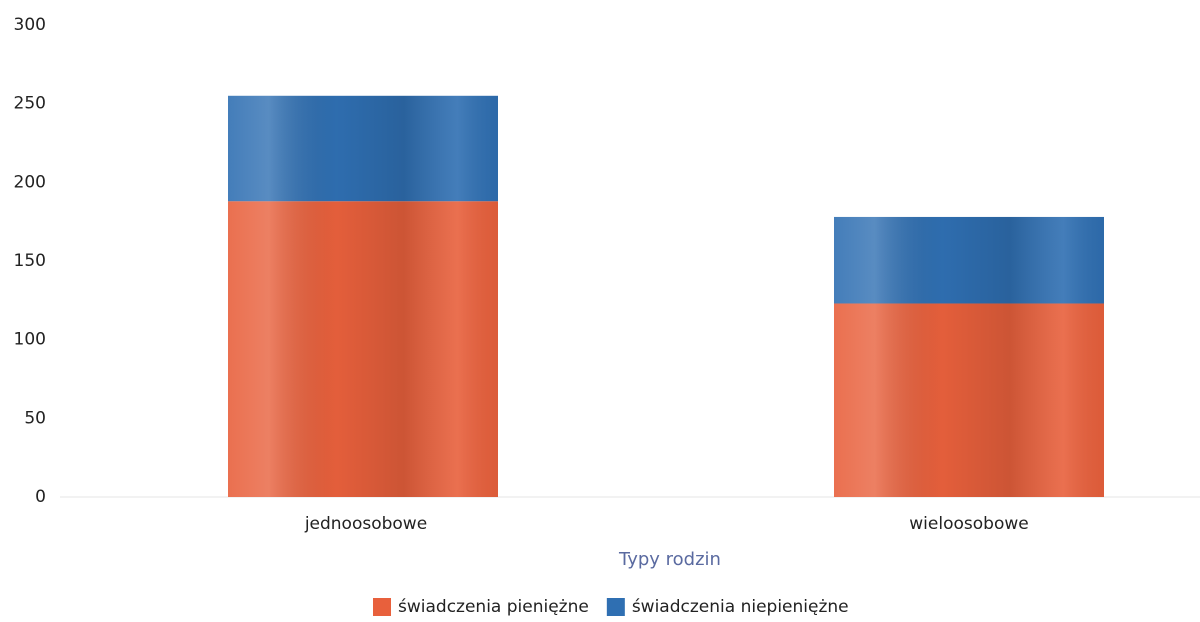  What do you see at coordinates (493, 607) in the screenshot?
I see `legend-label: świadczenia pieniężne` at bounding box center [493, 607].